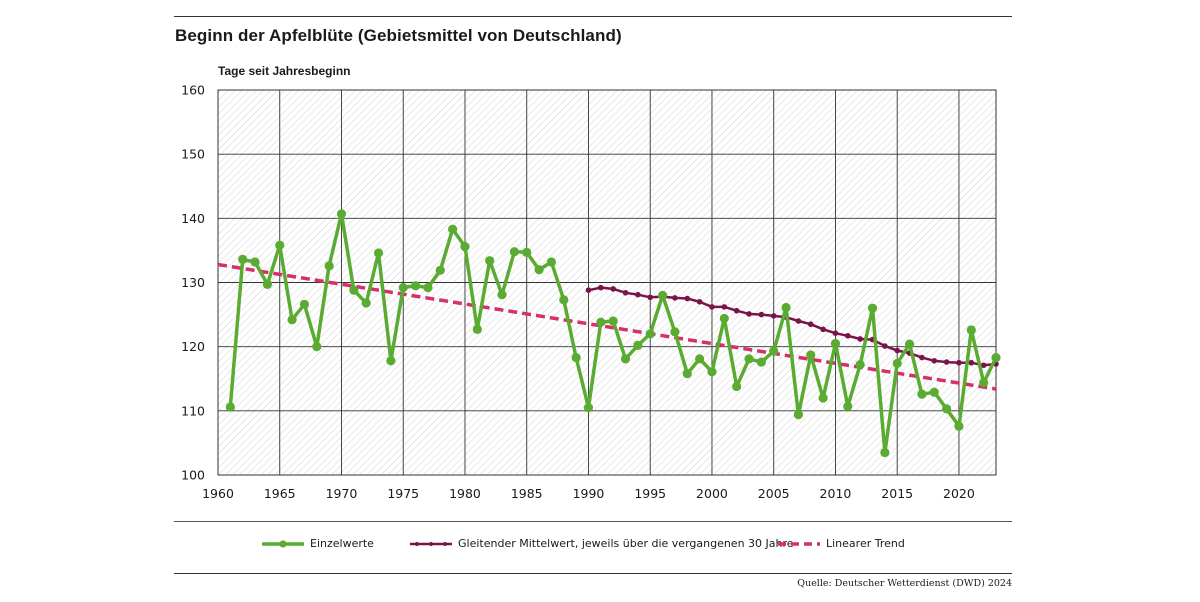 The image size is (1200, 602). I want to click on moving-average-point-1995, so click(650, 297).